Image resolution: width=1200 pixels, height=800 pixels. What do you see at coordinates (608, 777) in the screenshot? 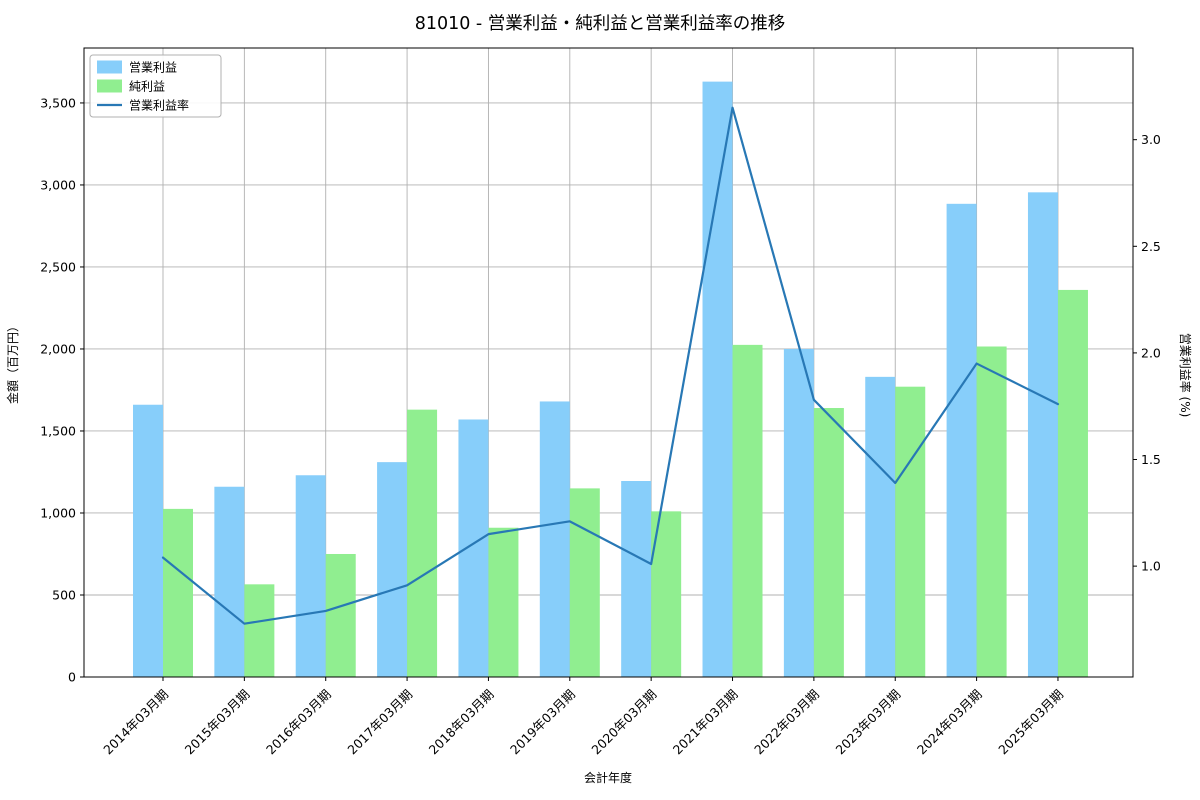
I see `x-axis-label: 会計年度` at bounding box center [608, 777].